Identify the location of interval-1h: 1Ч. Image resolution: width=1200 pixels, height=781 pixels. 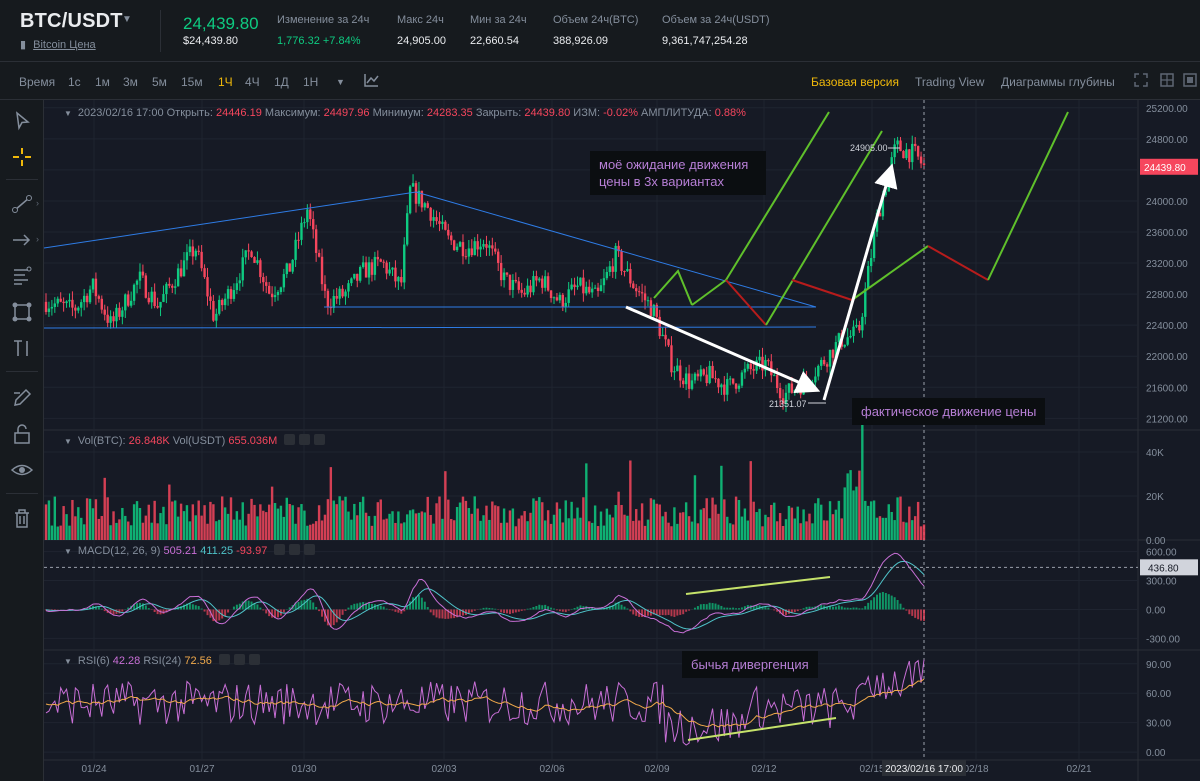
(225, 82).